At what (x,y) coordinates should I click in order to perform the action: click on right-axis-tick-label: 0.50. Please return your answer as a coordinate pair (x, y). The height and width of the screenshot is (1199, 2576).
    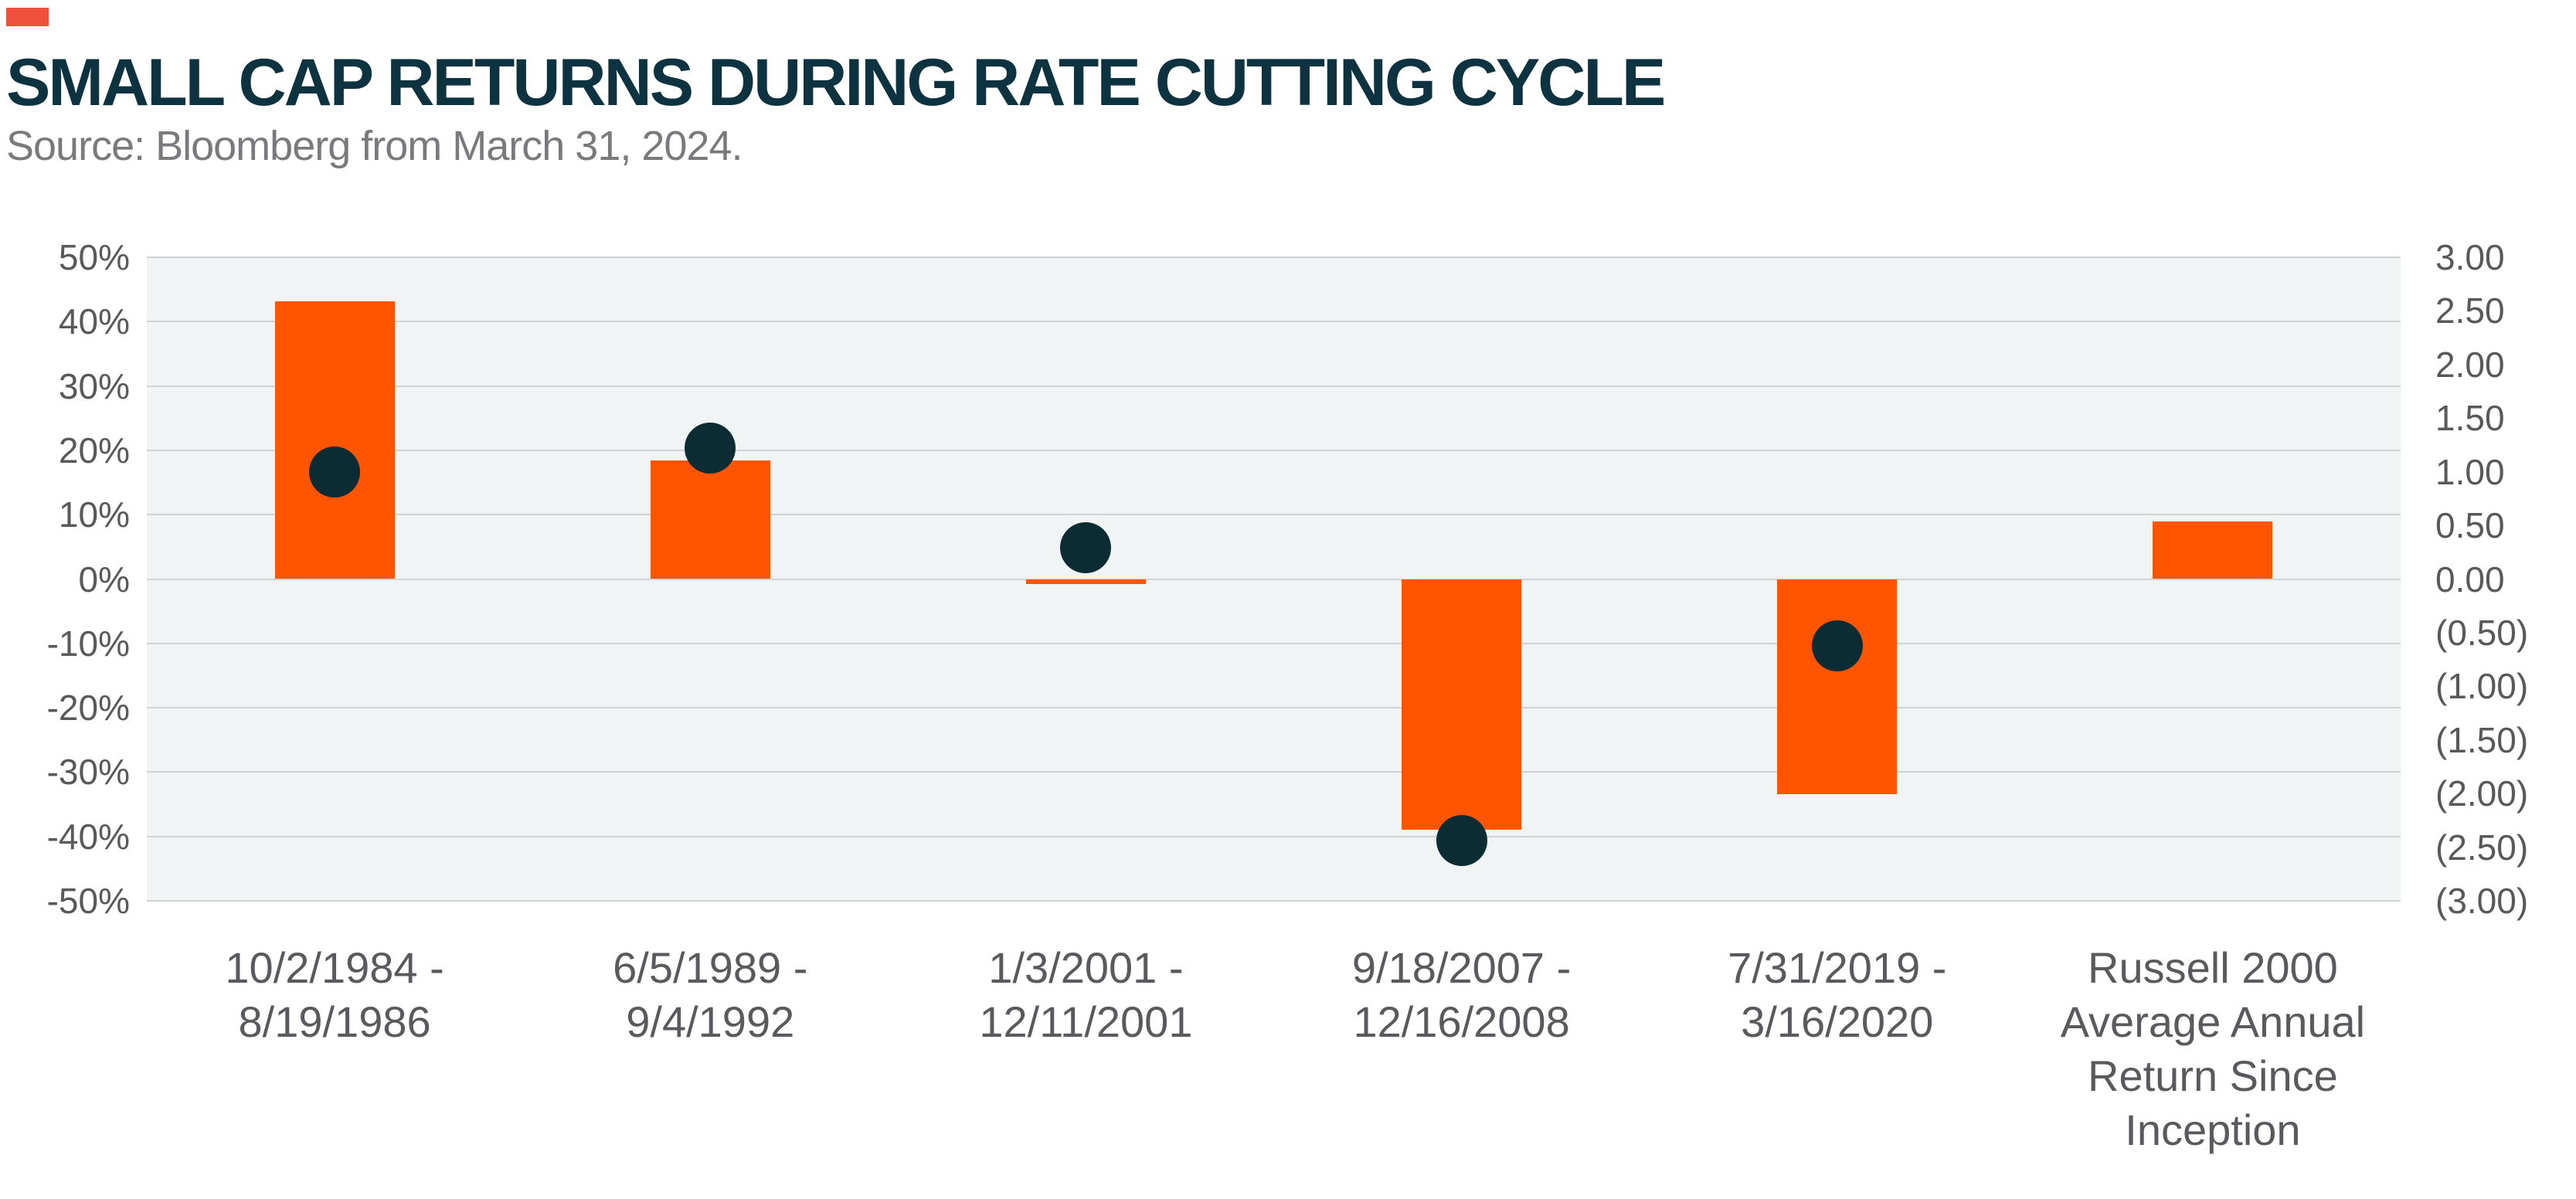
    Looking at the image, I should click on (2470, 525).